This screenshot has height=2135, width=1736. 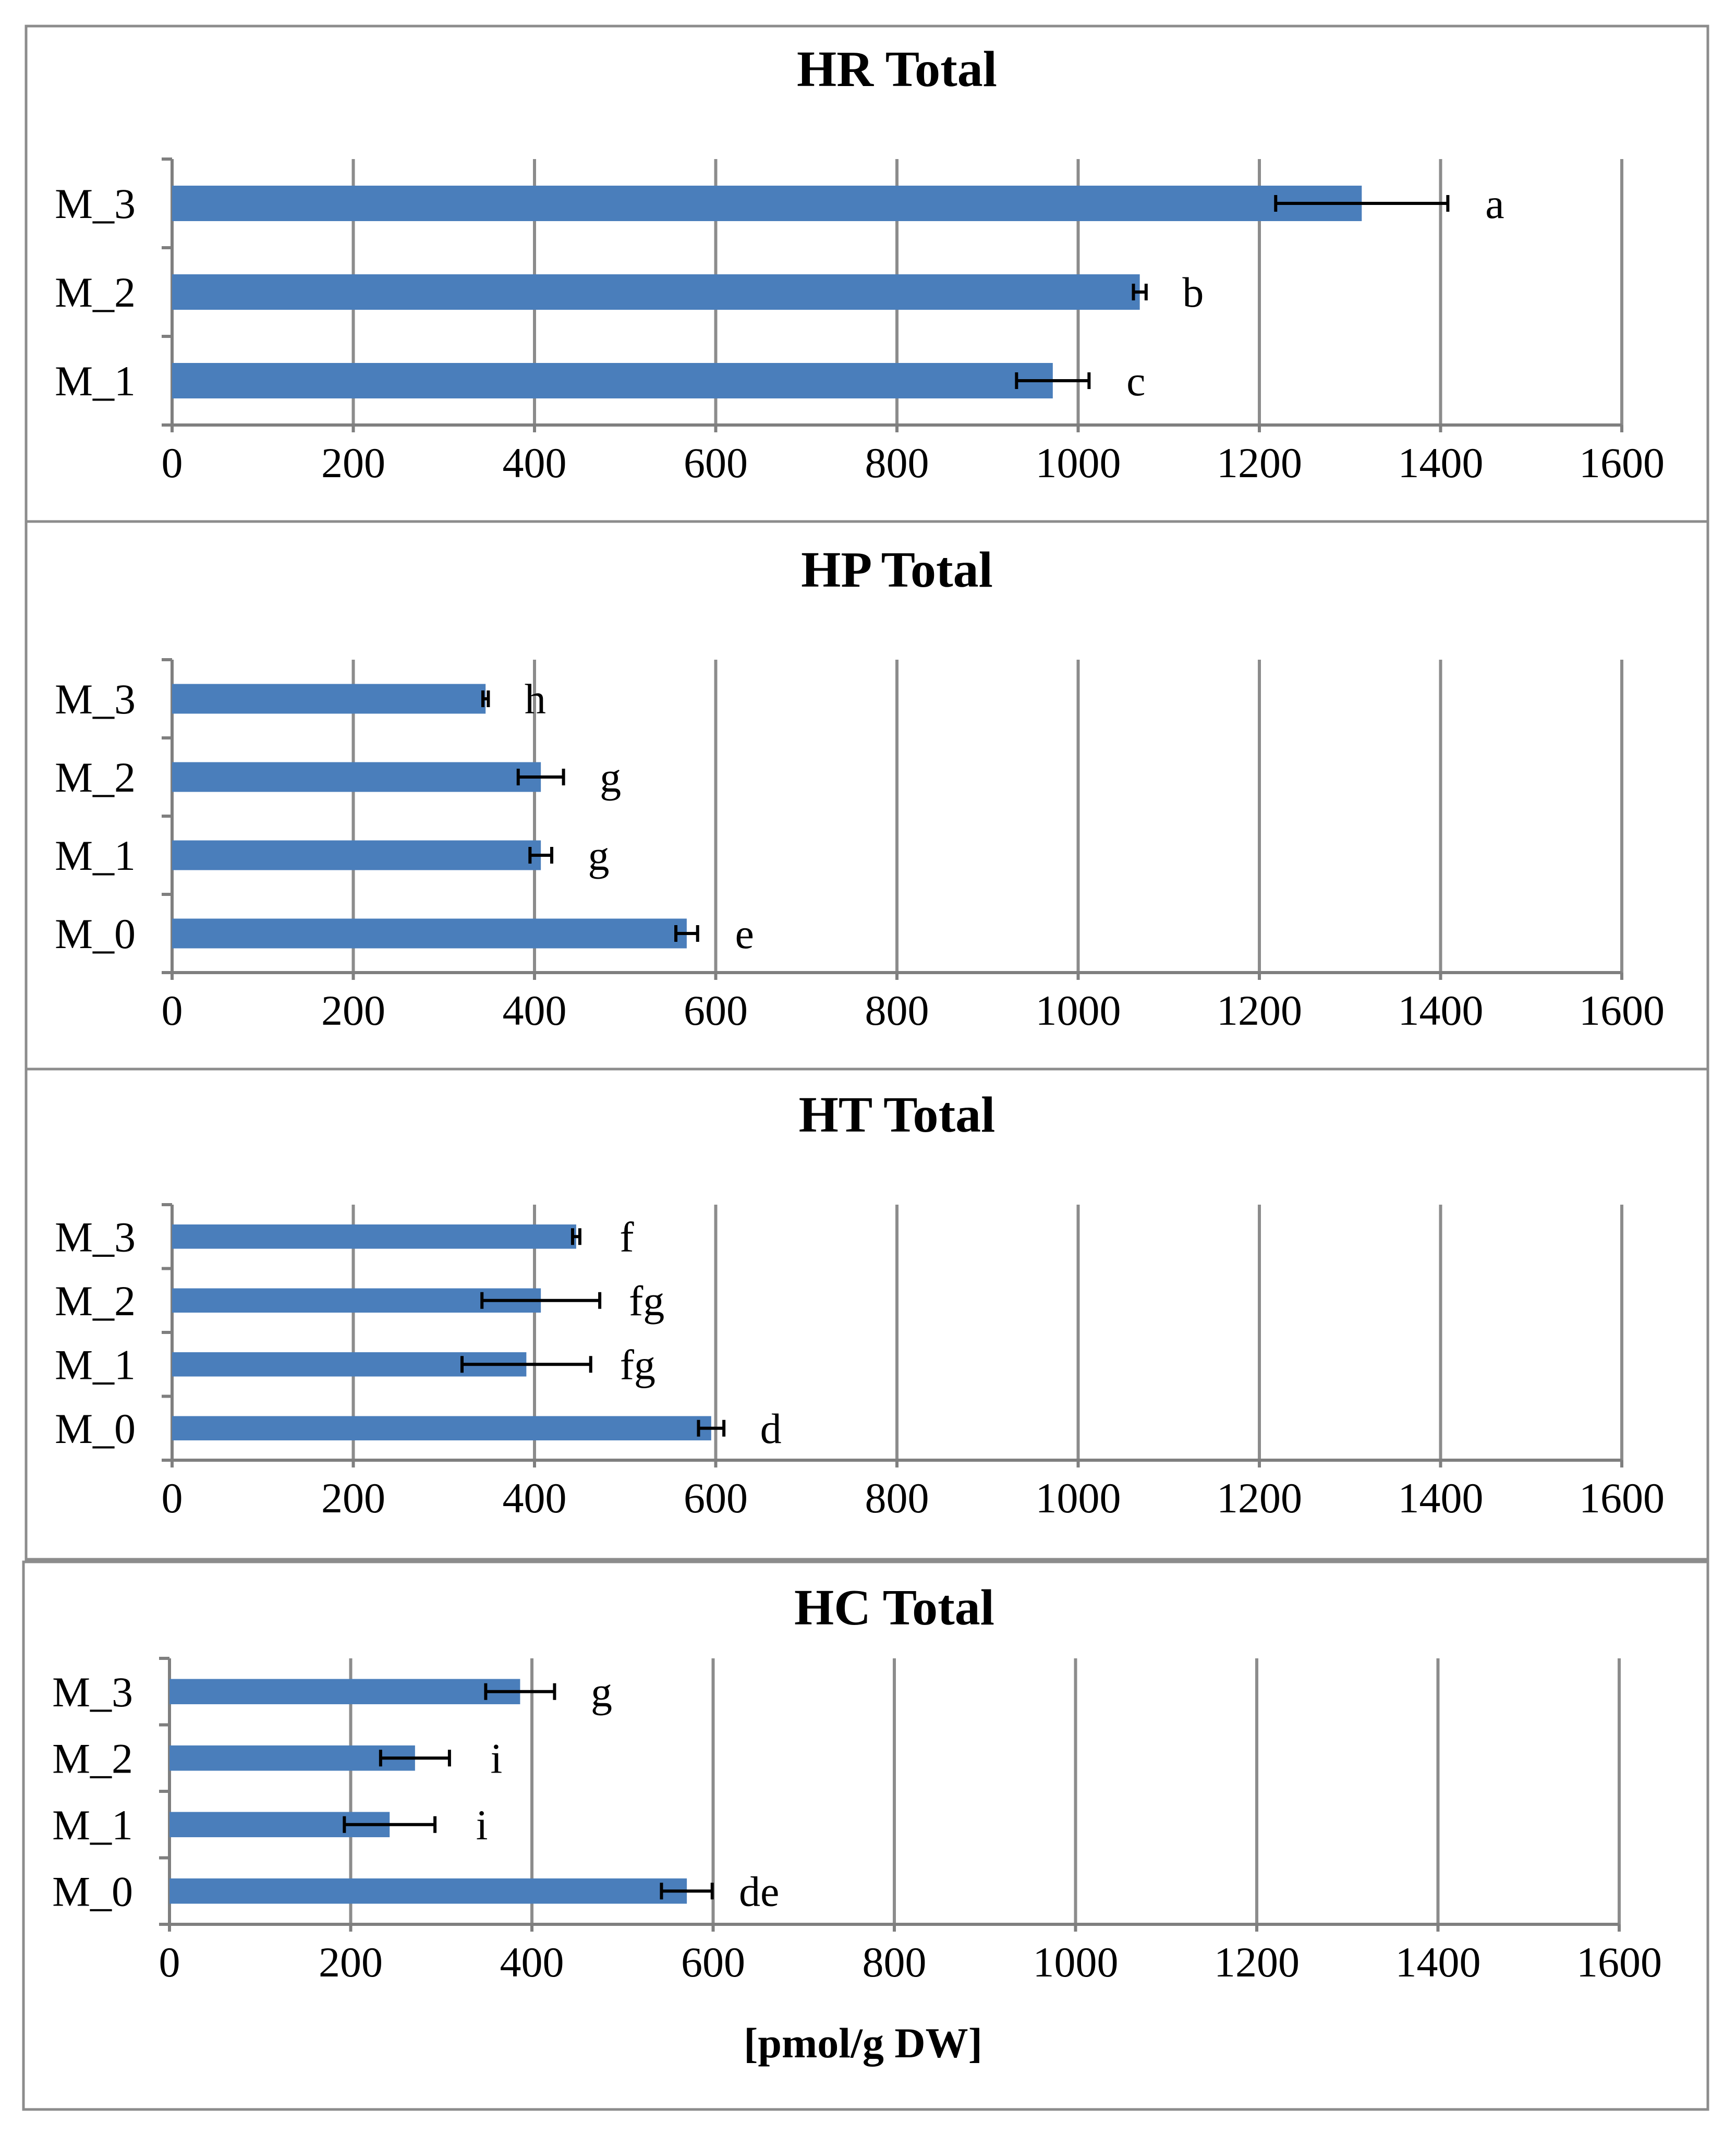 I want to click on significance-label: f, so click(x=627, y=1236).